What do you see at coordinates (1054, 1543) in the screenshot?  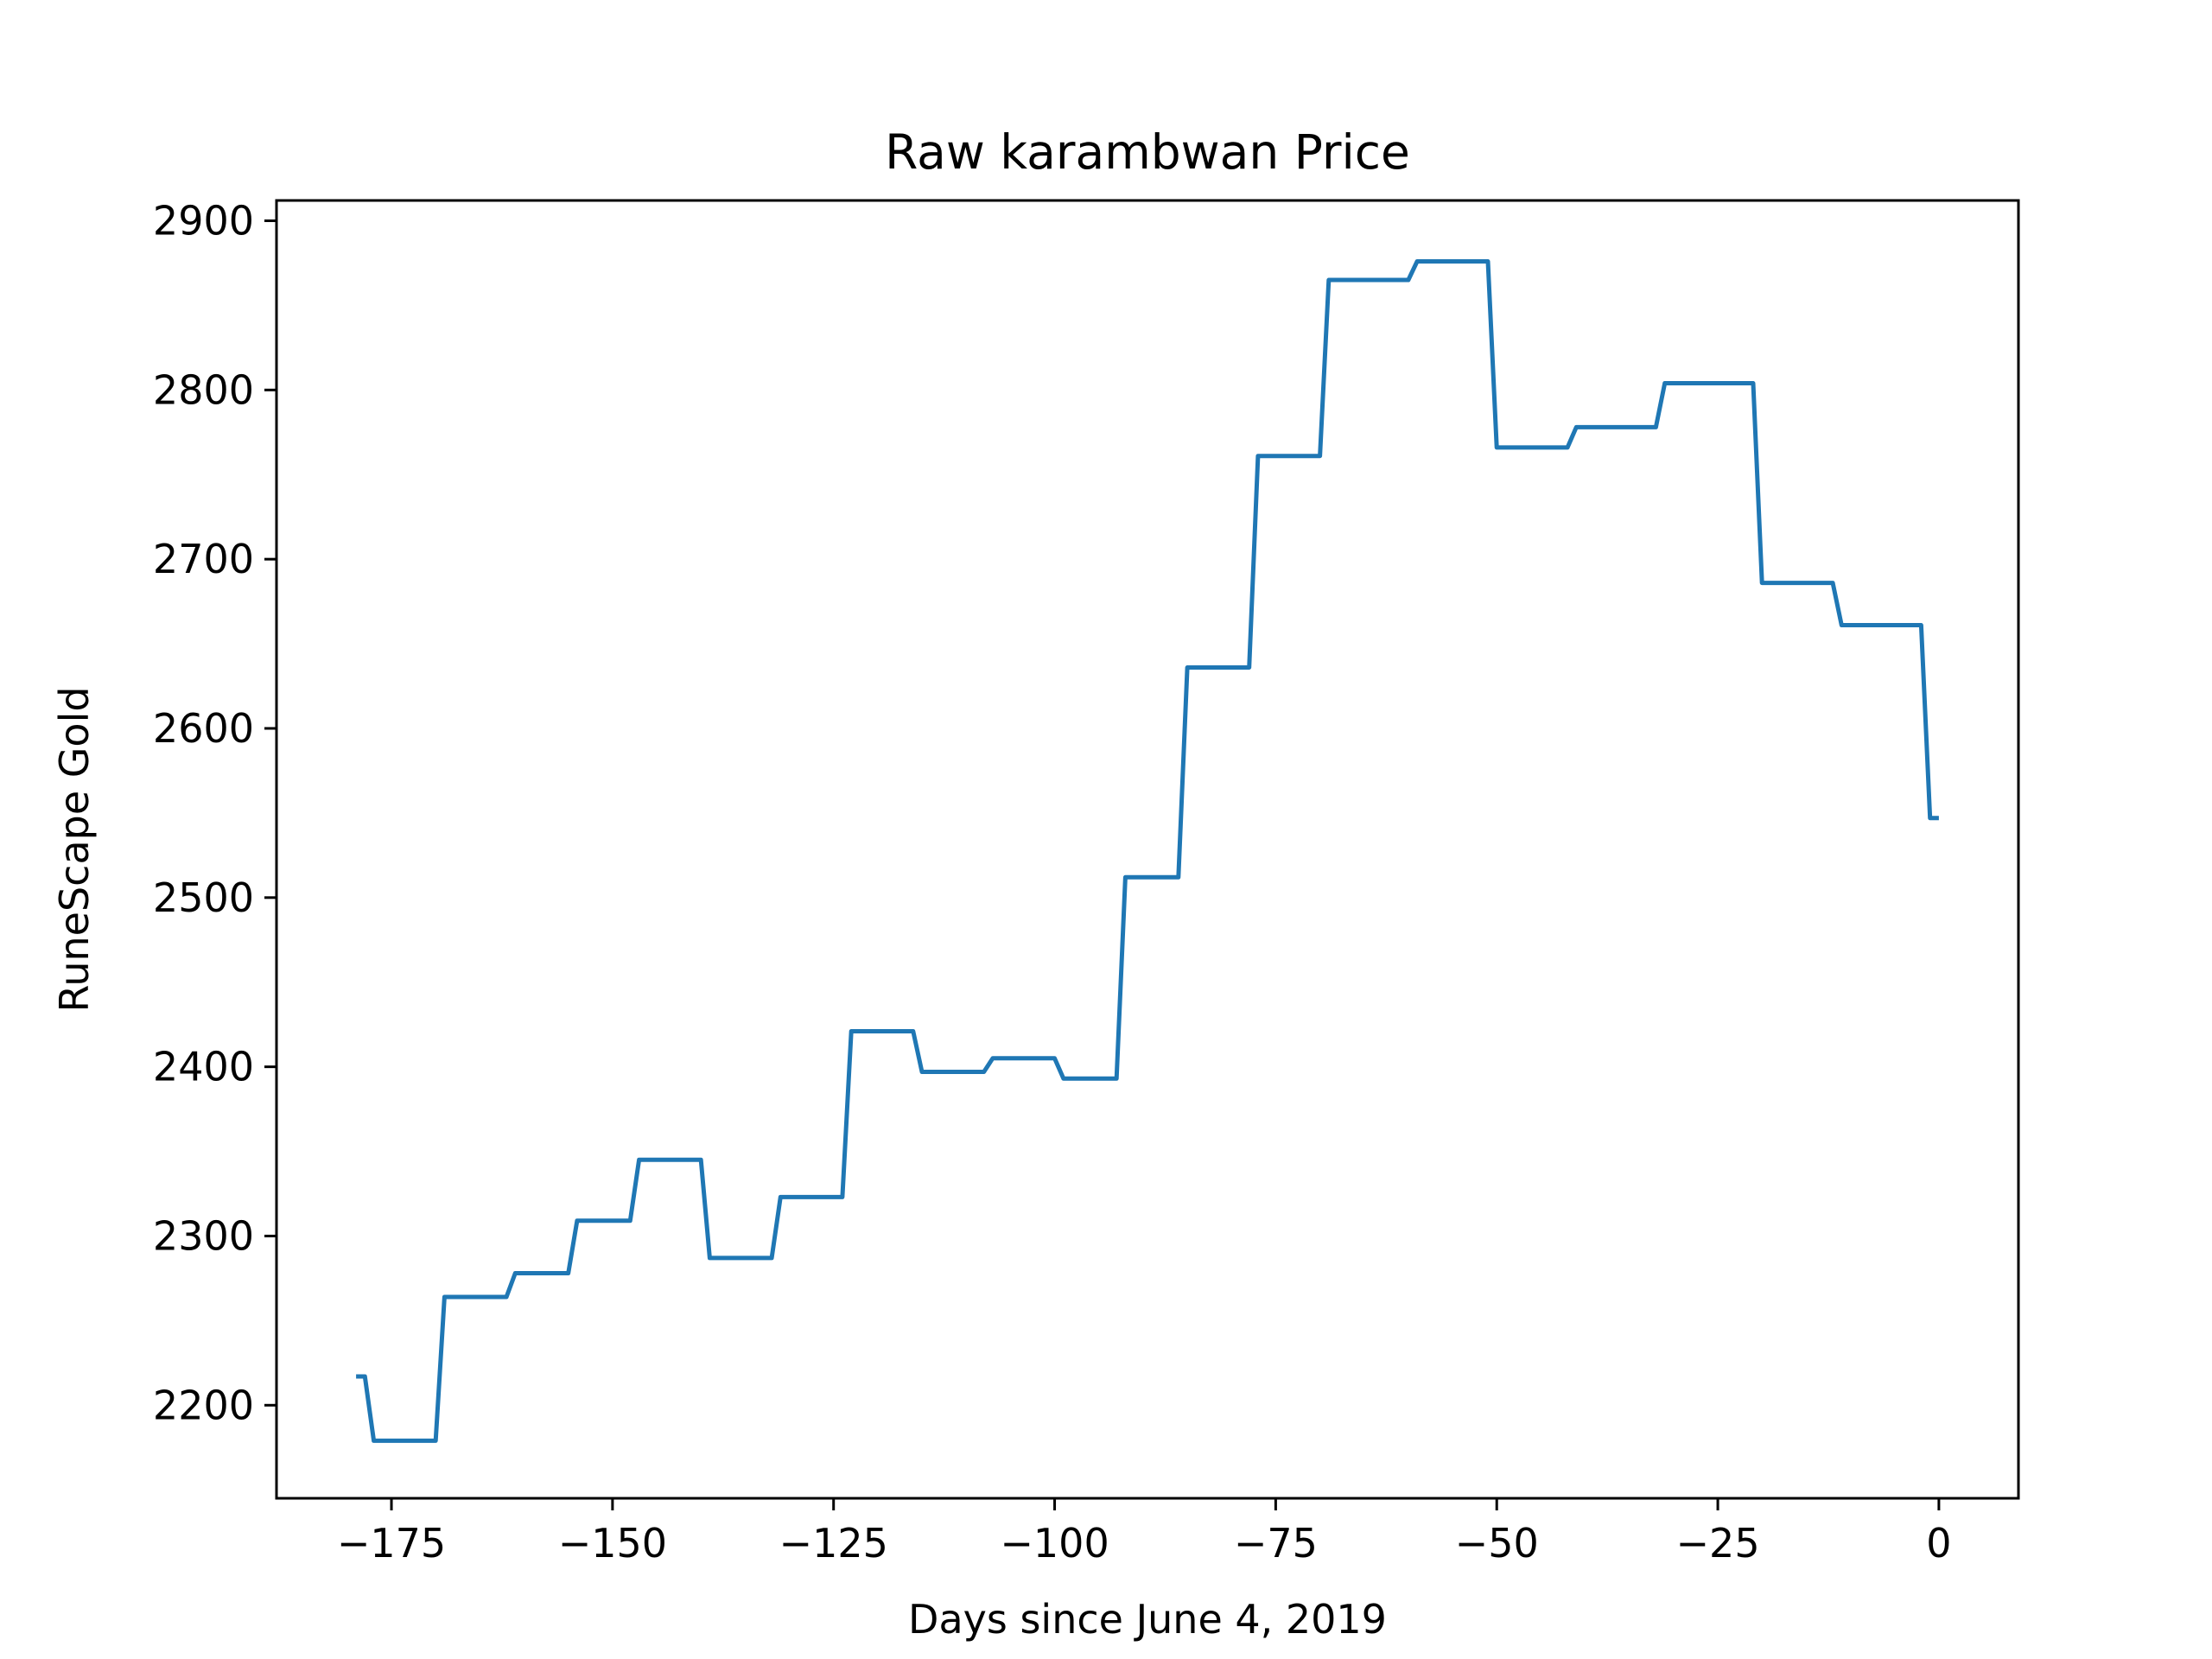 I see `x-tick-label: −100` at bounding box center [1054, 1543].